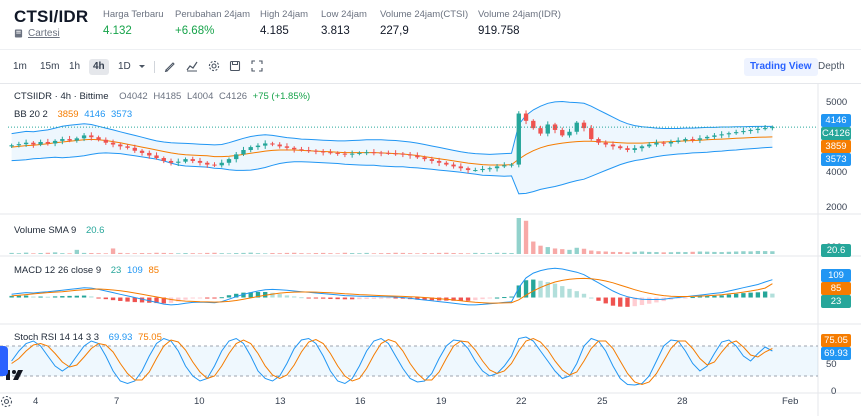 Image resolution: width=861 pixels, height=416 pixels. Describe the element at coordinates (233, 96) in the screenshot. I see `legend-close: C4126` at that location.